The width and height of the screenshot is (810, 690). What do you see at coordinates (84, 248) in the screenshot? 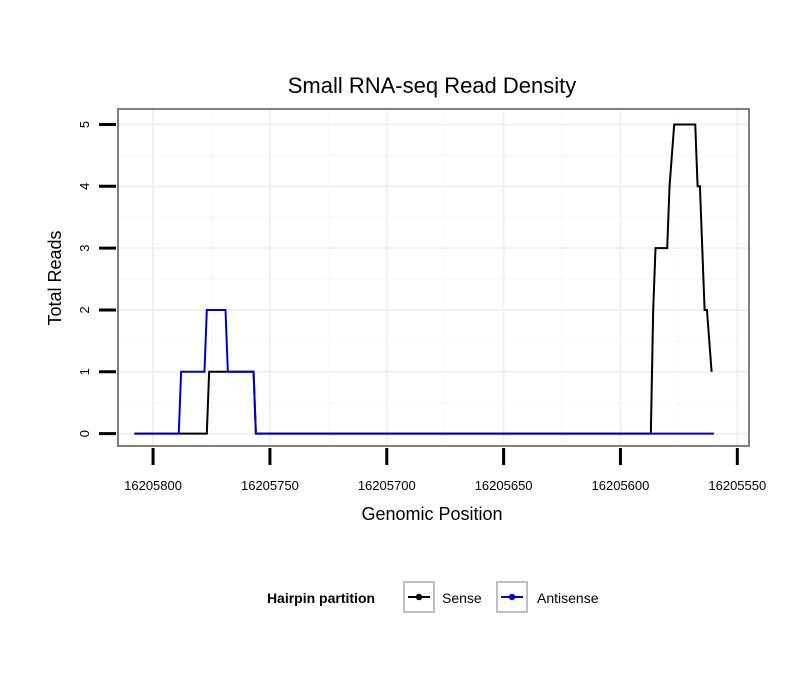
I see `y-tick-label: 3` at bounding box center [84, 248].